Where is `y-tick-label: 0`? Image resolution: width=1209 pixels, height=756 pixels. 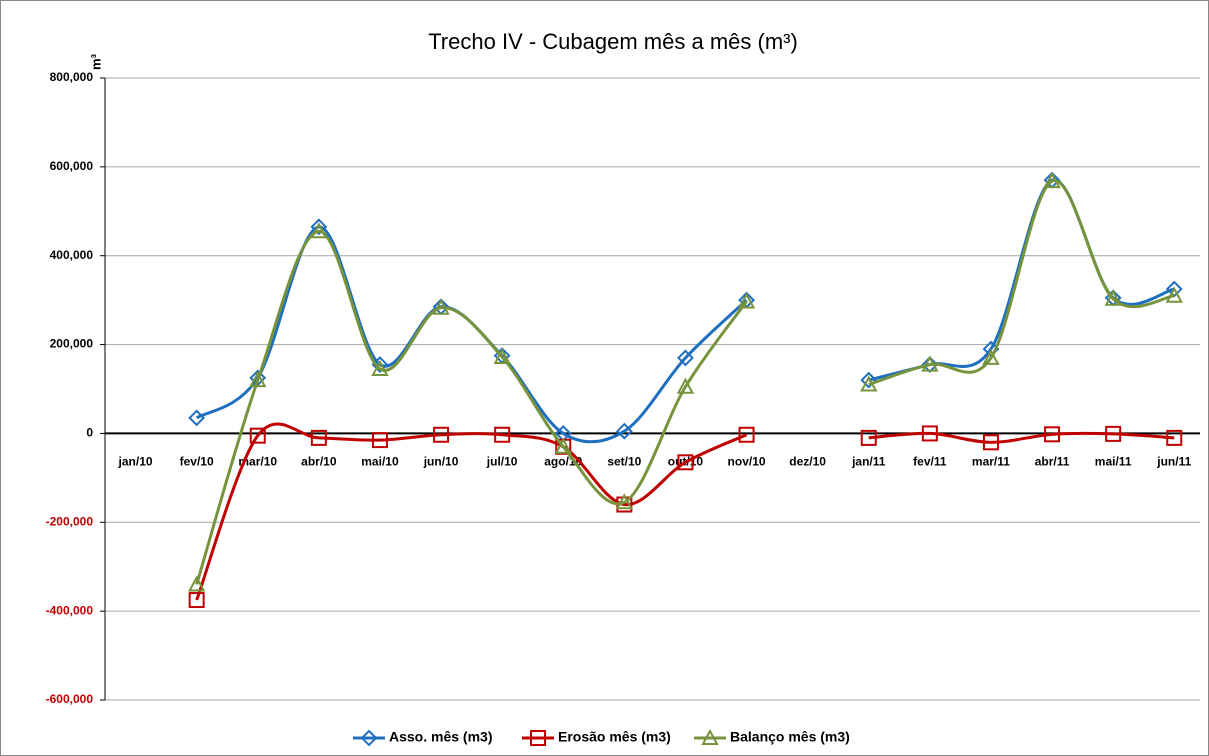
y-tick-label: 0 is located at coordinates (89, 433).